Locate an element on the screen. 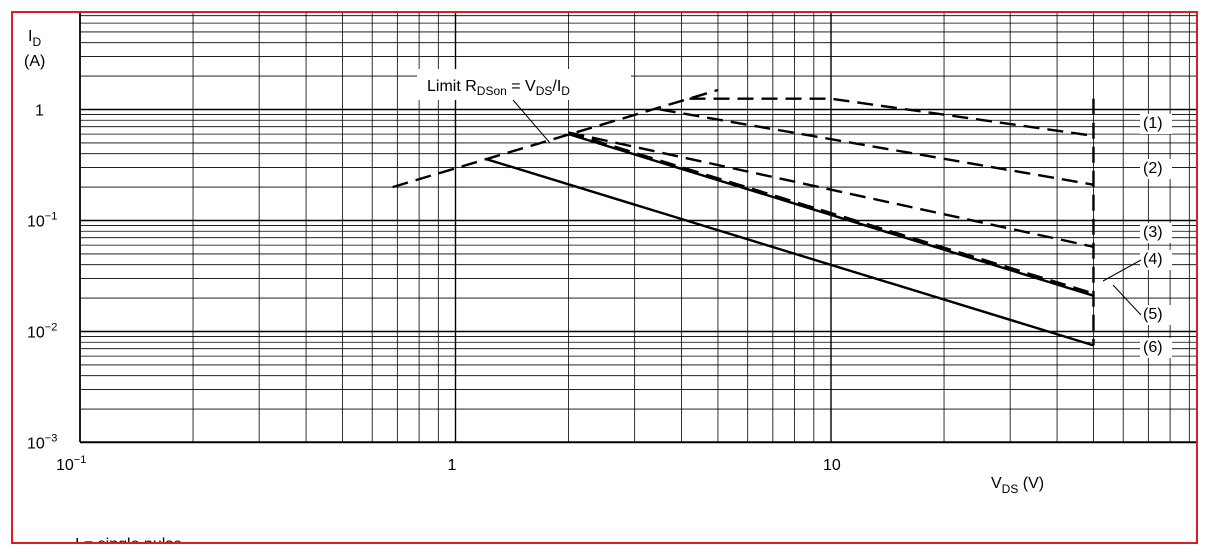  series-label-6: (6) is located at coordinates (1153, 347).